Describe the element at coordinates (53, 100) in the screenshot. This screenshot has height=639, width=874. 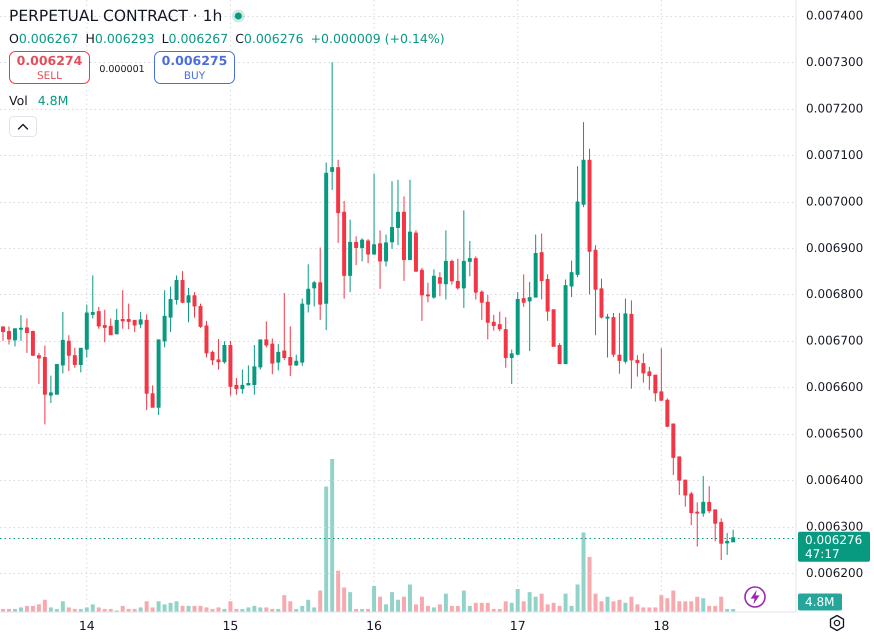
I see `annotation: 4.8M` at that location.